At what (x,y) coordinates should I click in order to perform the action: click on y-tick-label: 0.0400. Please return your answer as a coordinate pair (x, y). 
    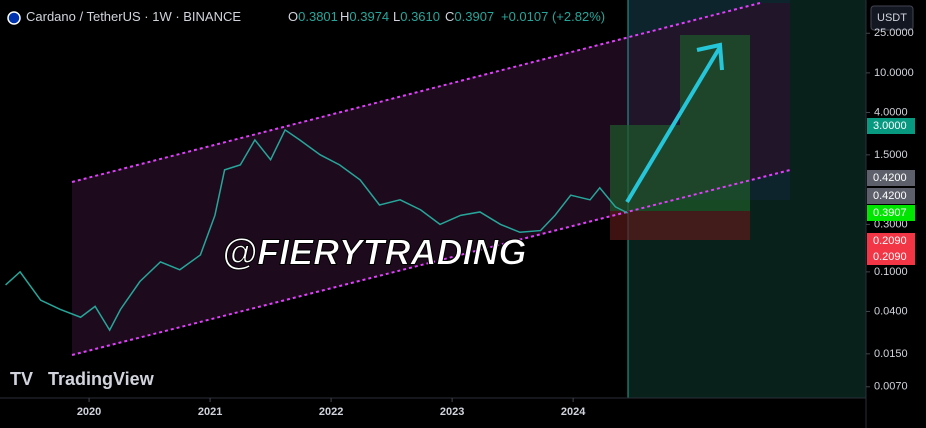
    Looking at the image, I should click on (891, 311).